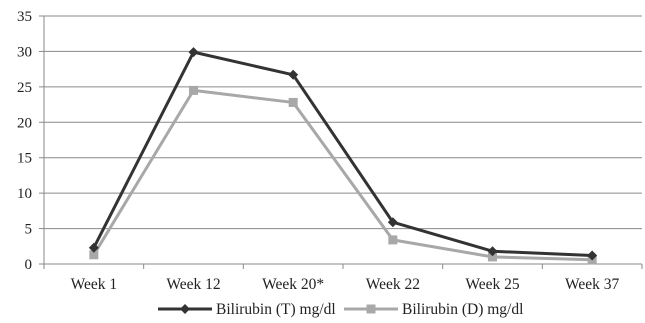  What do you see at coordinates (24, 17) in the screenshot?
I see `y-tick-label: 35` at bounding box center [24, 17].